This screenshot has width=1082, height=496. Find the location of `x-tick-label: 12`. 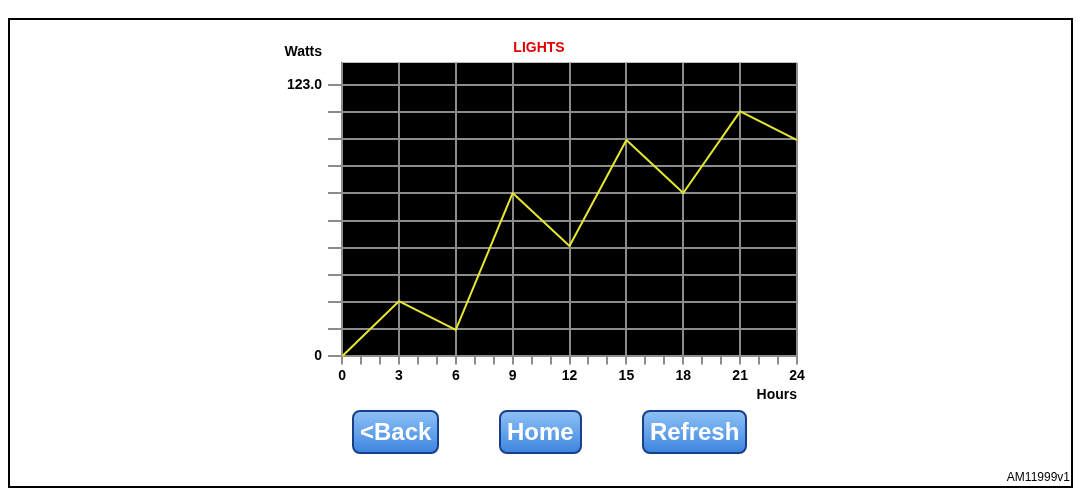

x-tick-label: 12 is located at coordinates (569, 374).